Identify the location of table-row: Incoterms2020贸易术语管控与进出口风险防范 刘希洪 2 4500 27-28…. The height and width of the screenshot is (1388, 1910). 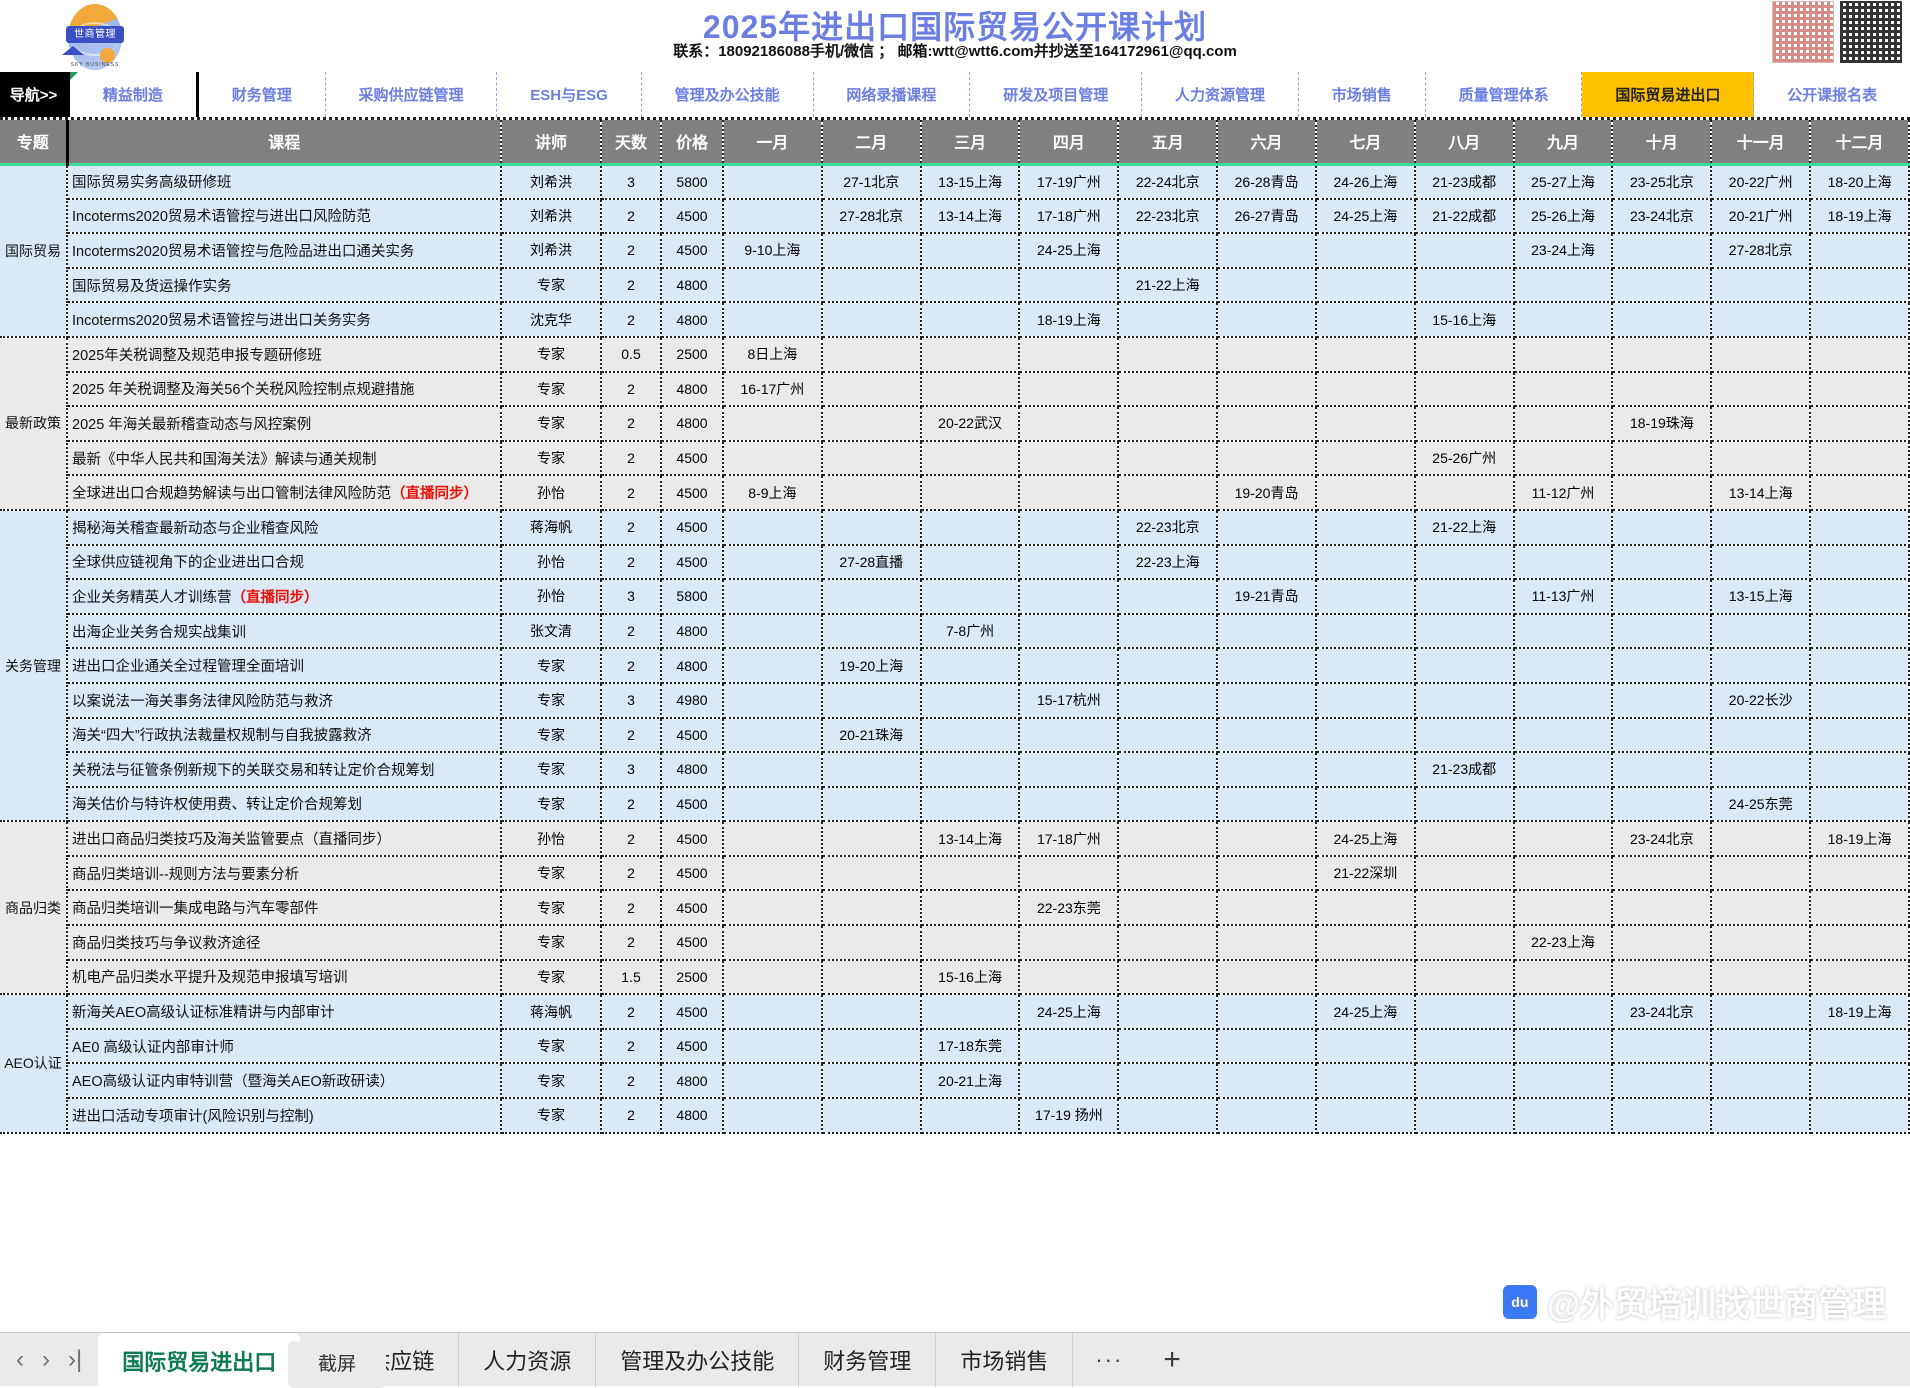
(955, 216).